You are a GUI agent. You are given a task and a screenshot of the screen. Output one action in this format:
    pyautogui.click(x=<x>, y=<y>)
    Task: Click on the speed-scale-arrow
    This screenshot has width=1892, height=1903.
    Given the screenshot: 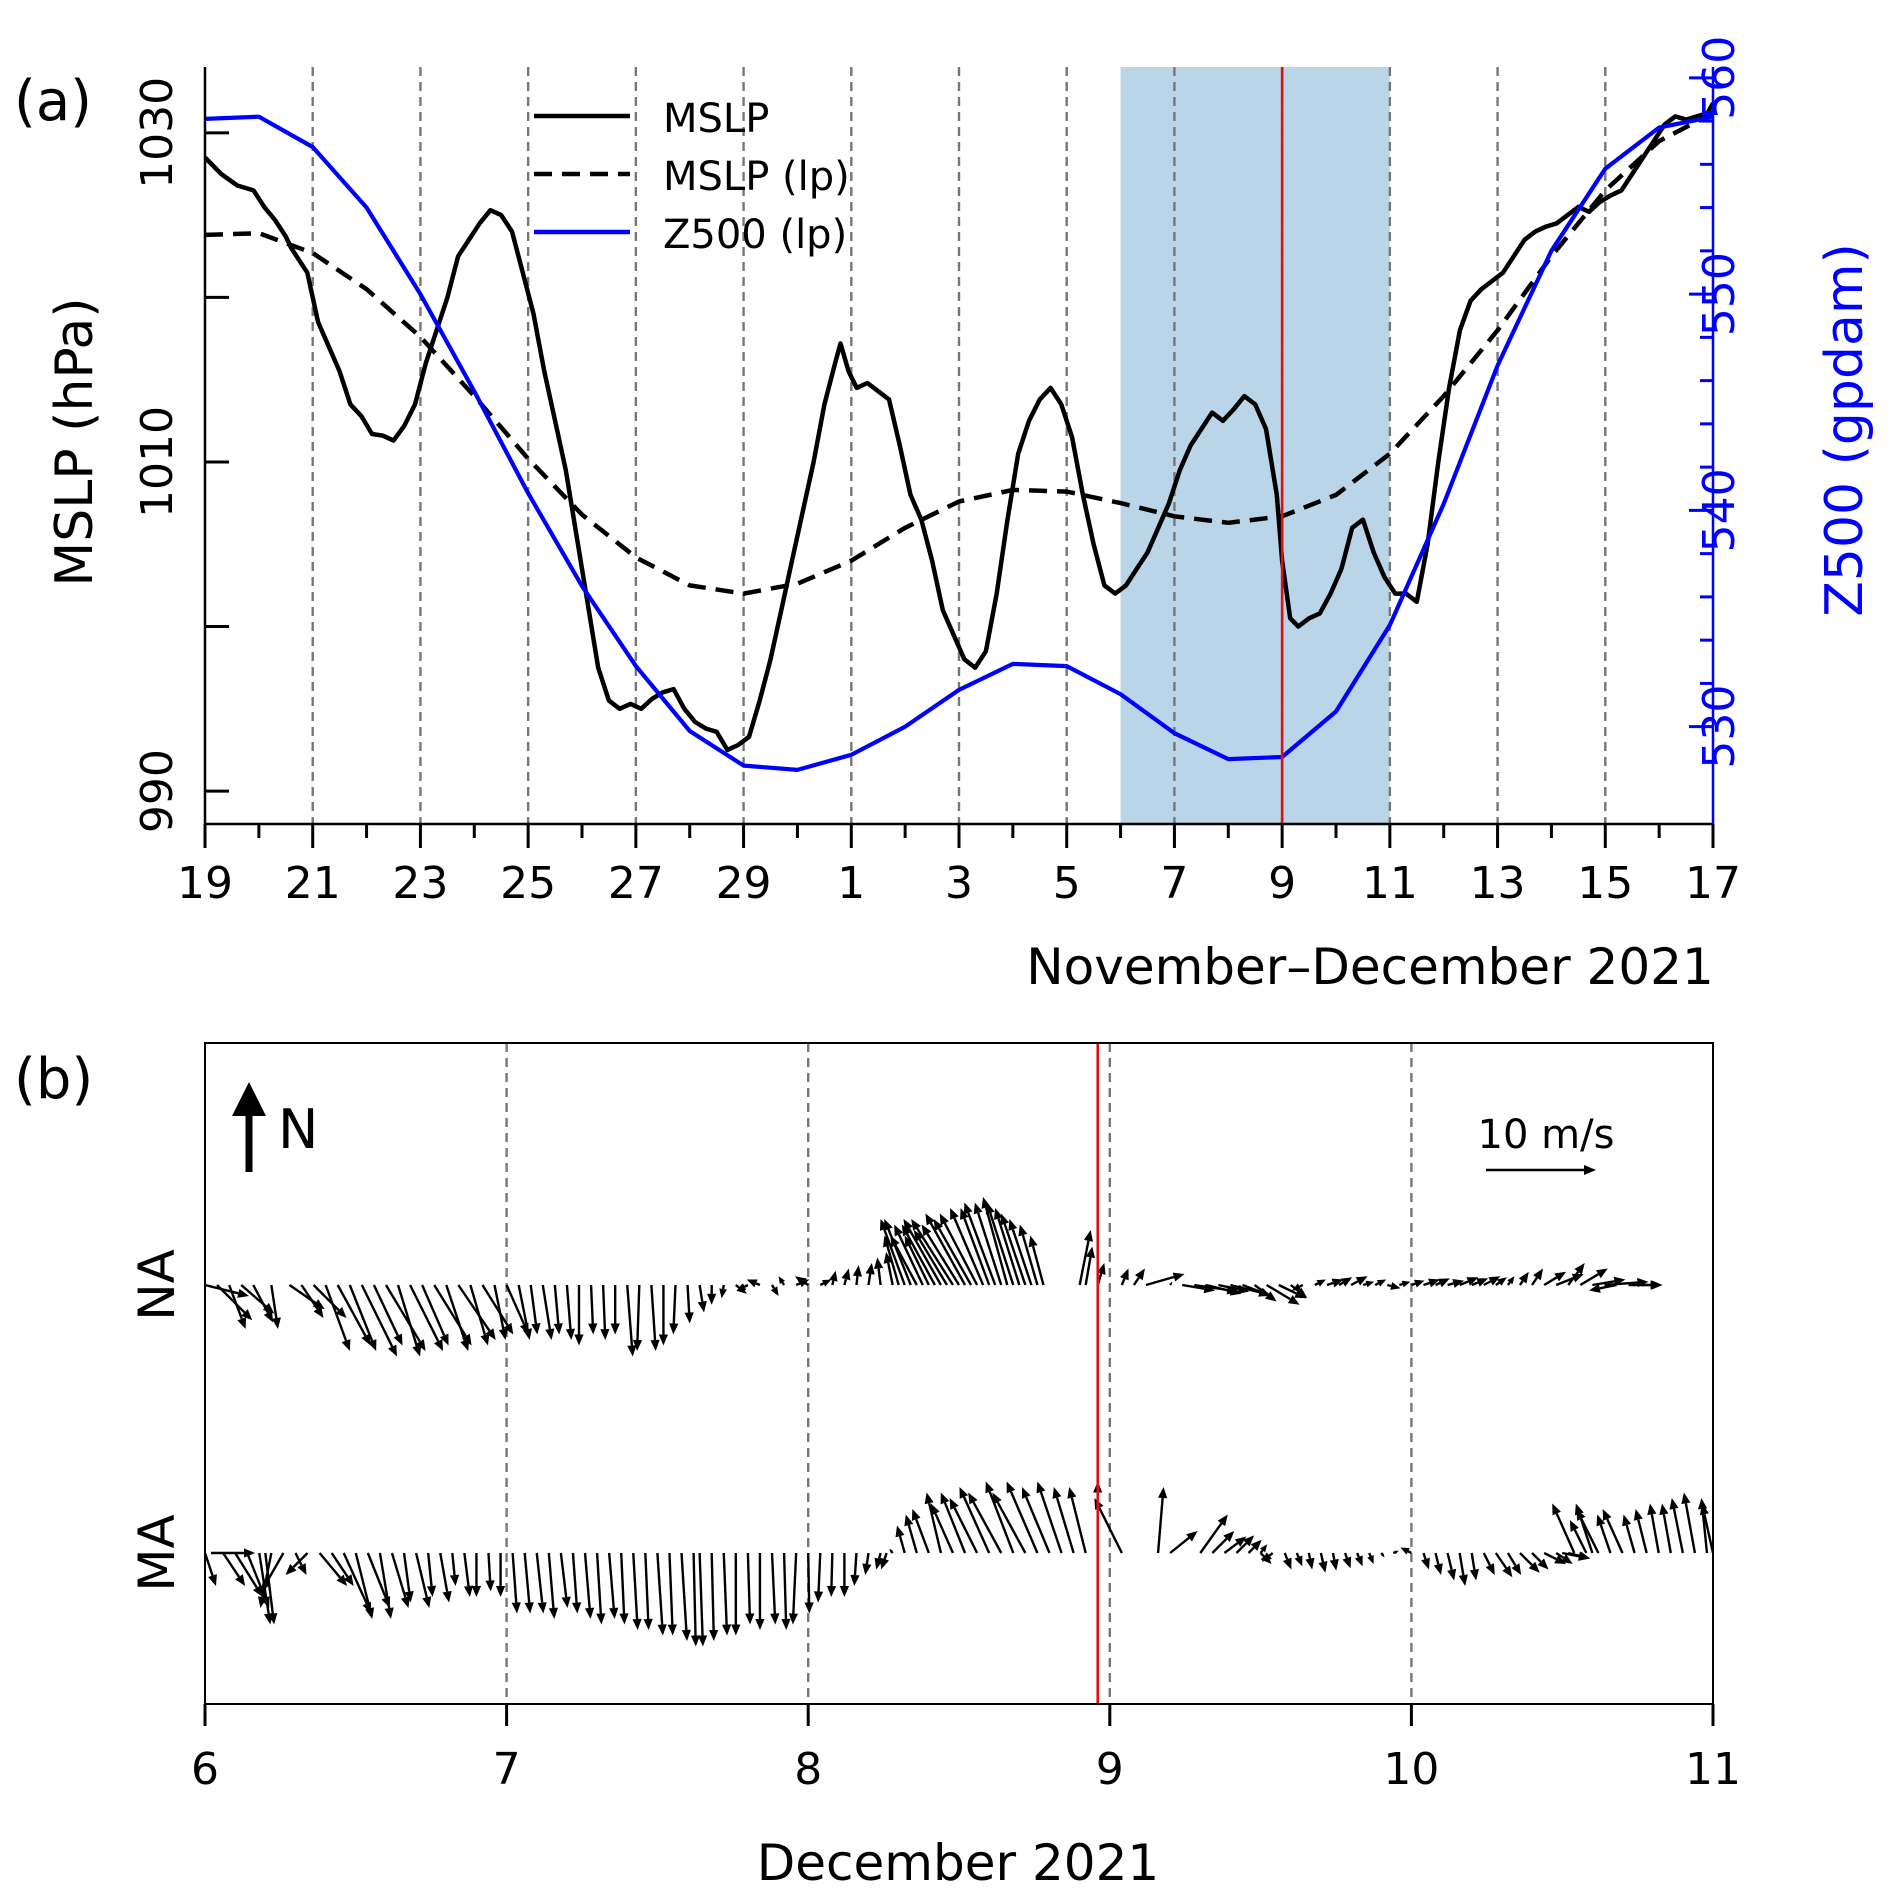 What is the action you would take?
    pyautogui.click(x=1541, y=1170)
    